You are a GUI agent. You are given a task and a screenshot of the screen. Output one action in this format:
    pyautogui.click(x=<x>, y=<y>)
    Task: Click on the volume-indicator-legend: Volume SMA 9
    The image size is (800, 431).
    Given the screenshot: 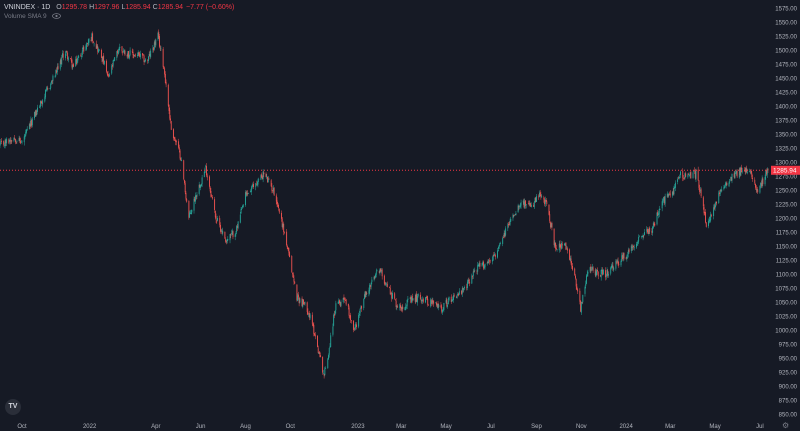 What is the action you would take?
    pyautogui.click(x=33, y=16)
    